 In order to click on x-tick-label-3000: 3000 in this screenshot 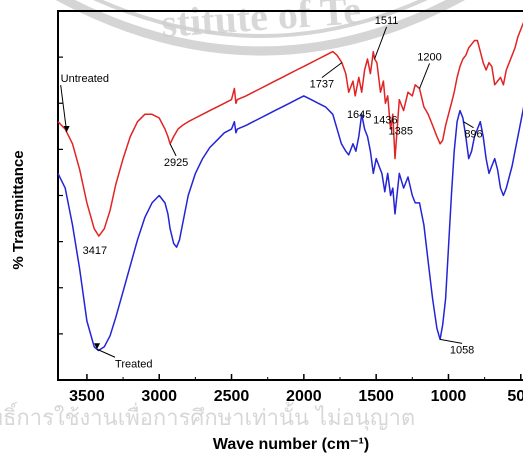, I will do `click(159, 396)`.